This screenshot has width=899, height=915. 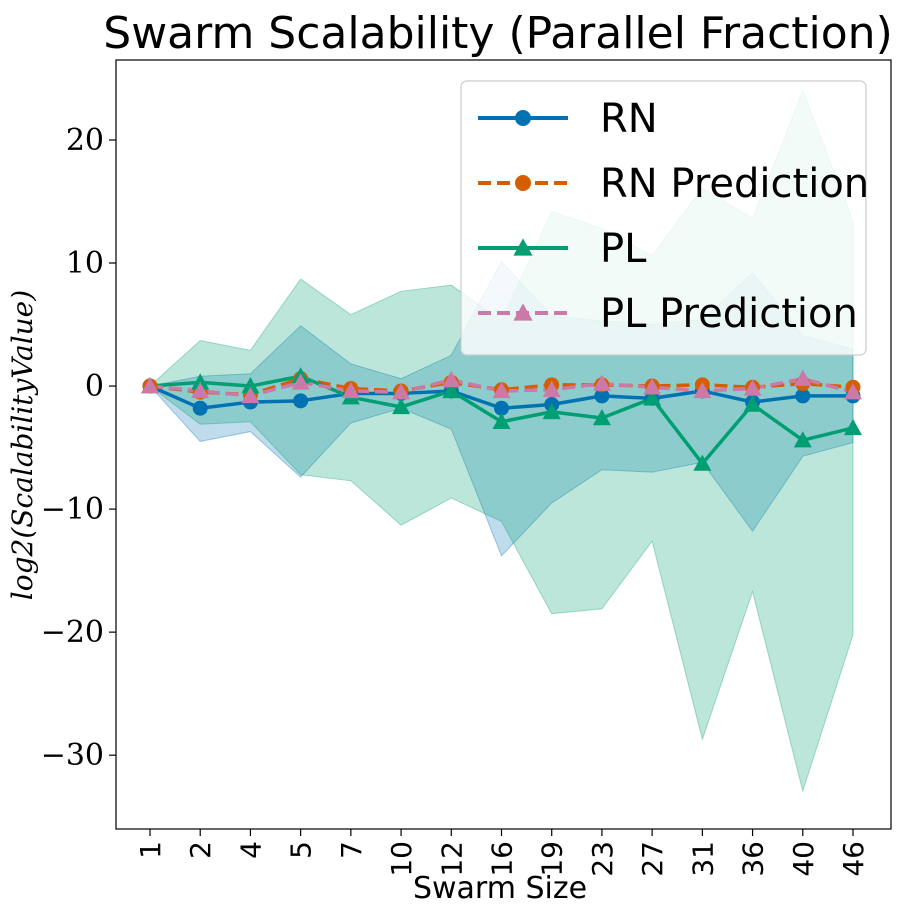 What do you see at coordinates (629, 119) in the screenshot?
I see `legend-label-rn: RN` at bounding box center [629, 119].